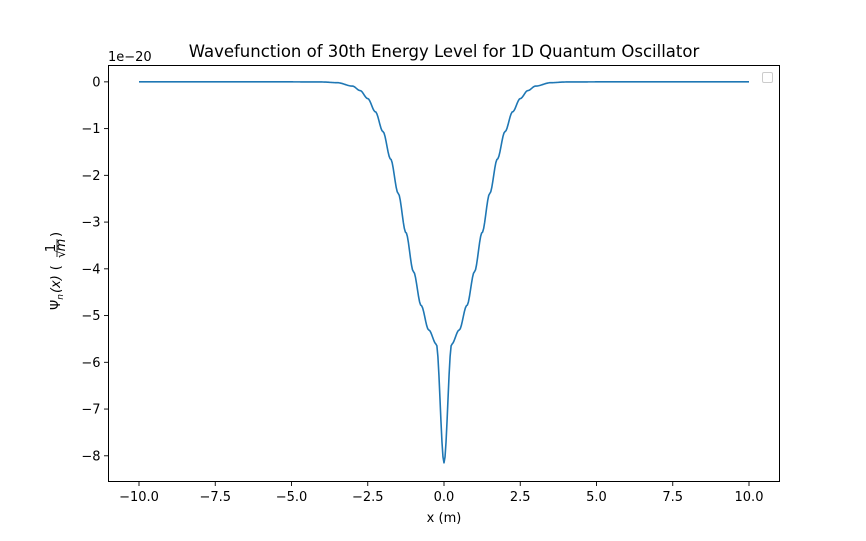 The width and height of the screenshot is (866, 541). Describe the element at coordinates (90, 316) in the screenshot. I see `y-tick-label: −5` at that location.